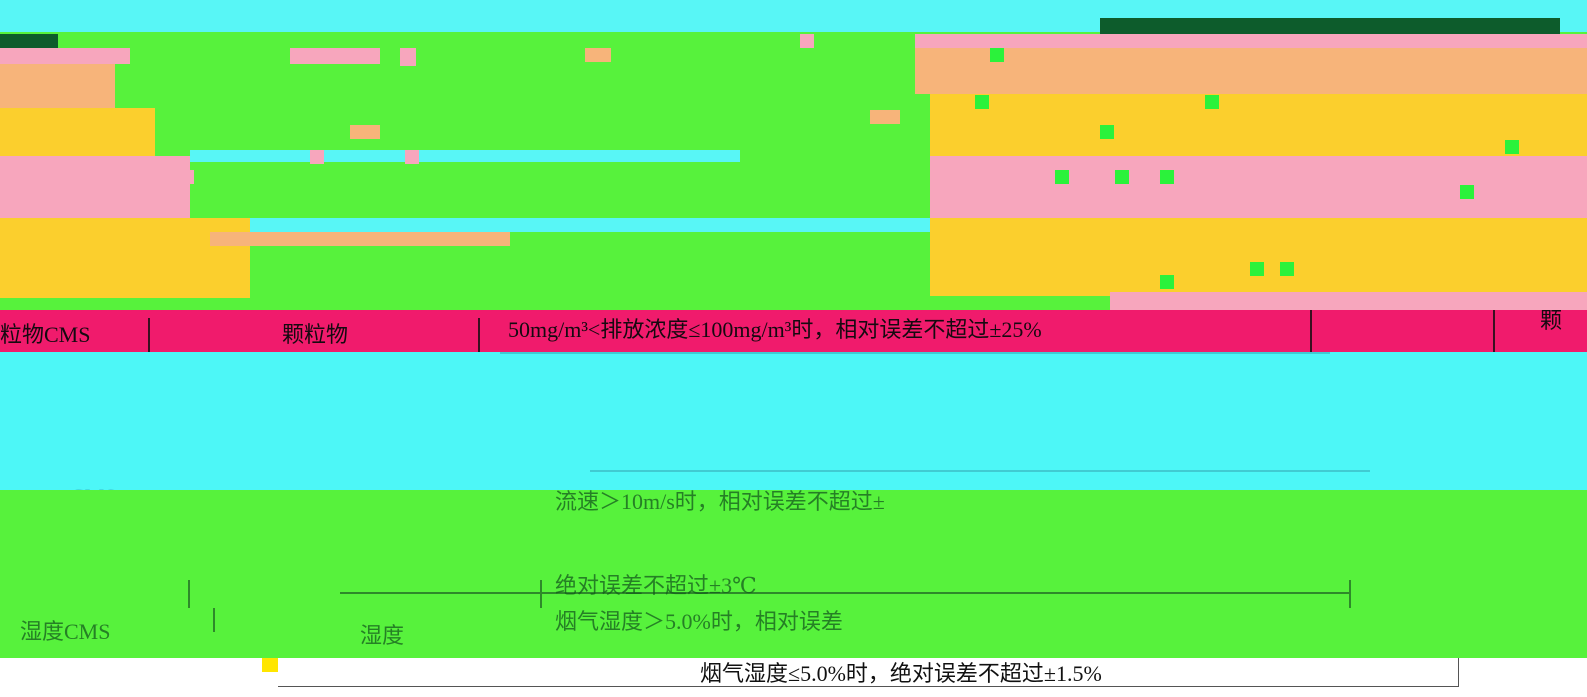  Describe the element at coordinates (1551, 320) in the screenshot. I see `cell-next-parameter: 颗` at that location.